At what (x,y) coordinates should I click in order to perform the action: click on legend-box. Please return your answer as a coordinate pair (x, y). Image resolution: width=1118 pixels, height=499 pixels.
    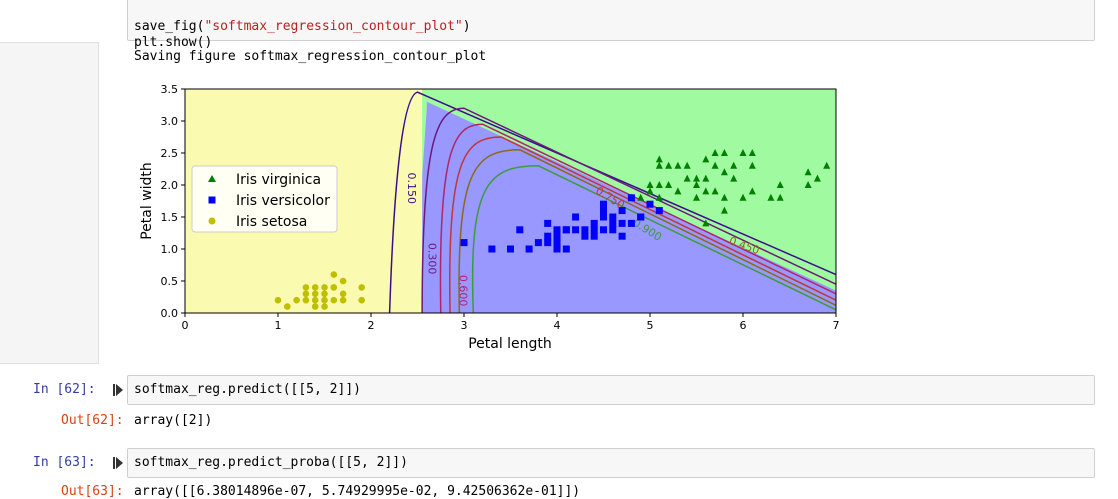
    Looking at the image, I should click on (264, 199).